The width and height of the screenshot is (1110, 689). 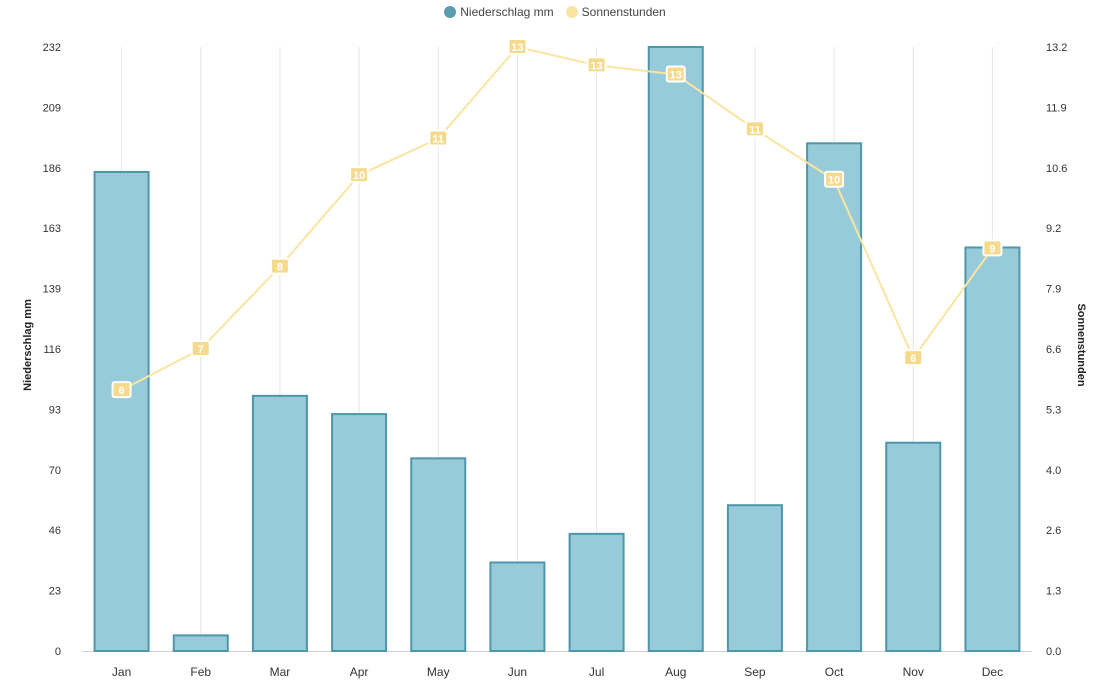 What do you see at coordinates (438, 672) in the screenshot?
I see `x-tick-label-may: May` at bounding box center [438, 672].